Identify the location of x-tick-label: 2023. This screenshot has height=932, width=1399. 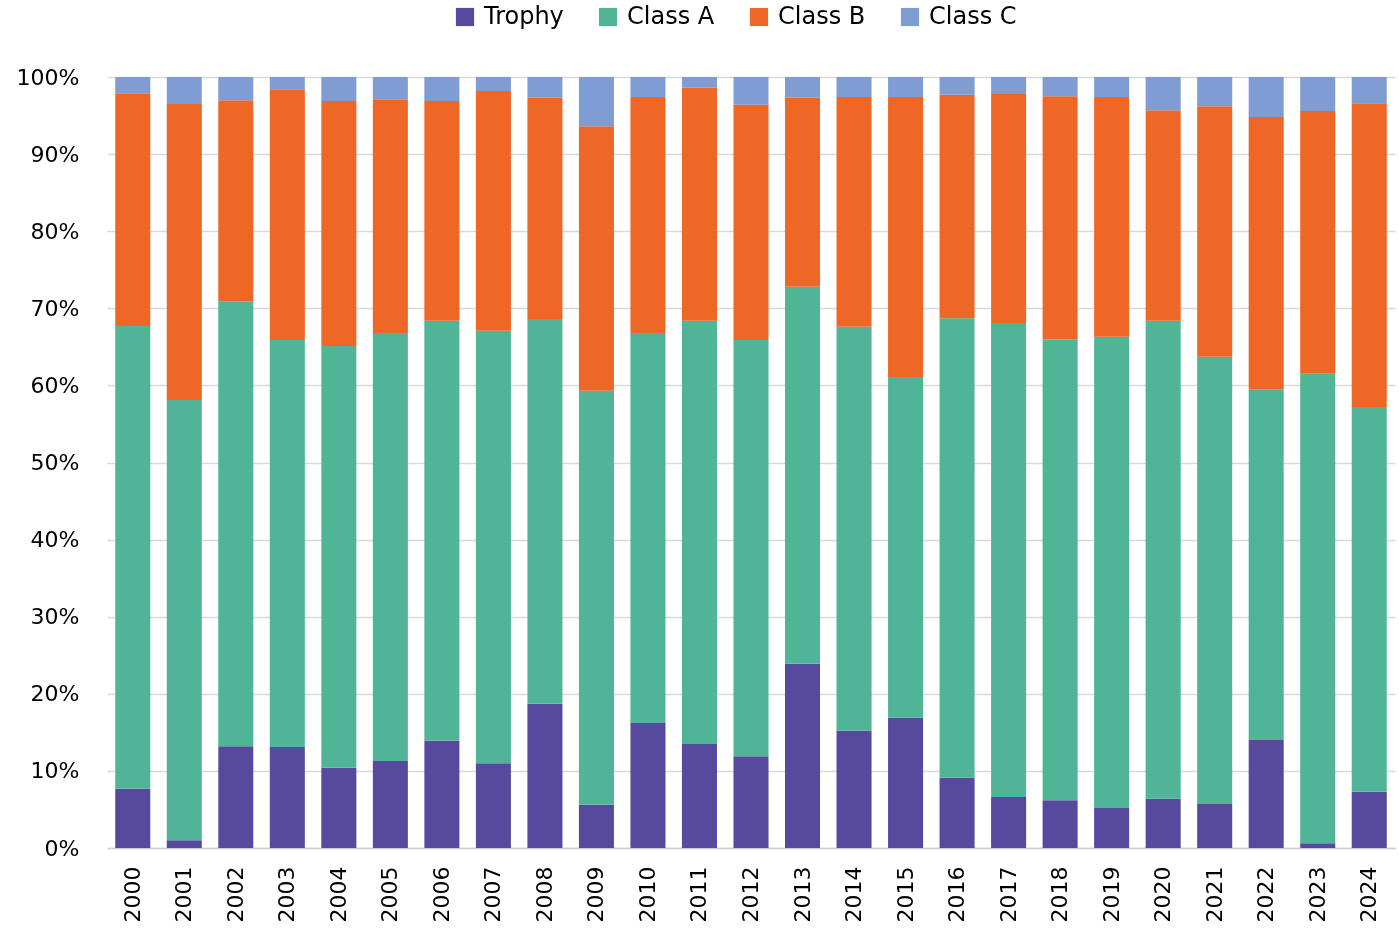
(1317, 894).